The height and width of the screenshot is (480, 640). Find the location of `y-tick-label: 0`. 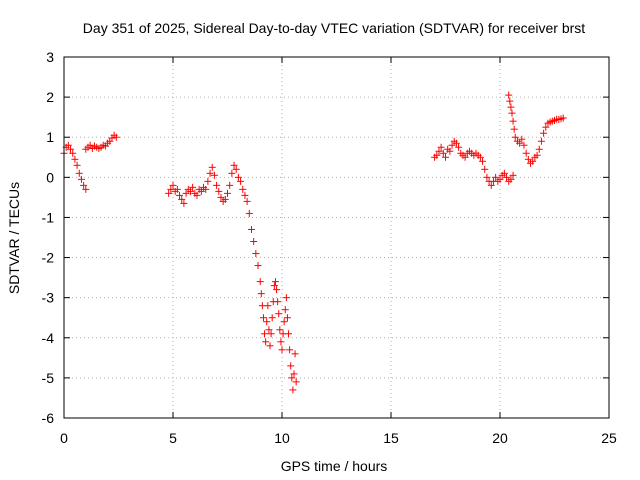

y-tick-label: 0 is located at coordinates (50, 177).